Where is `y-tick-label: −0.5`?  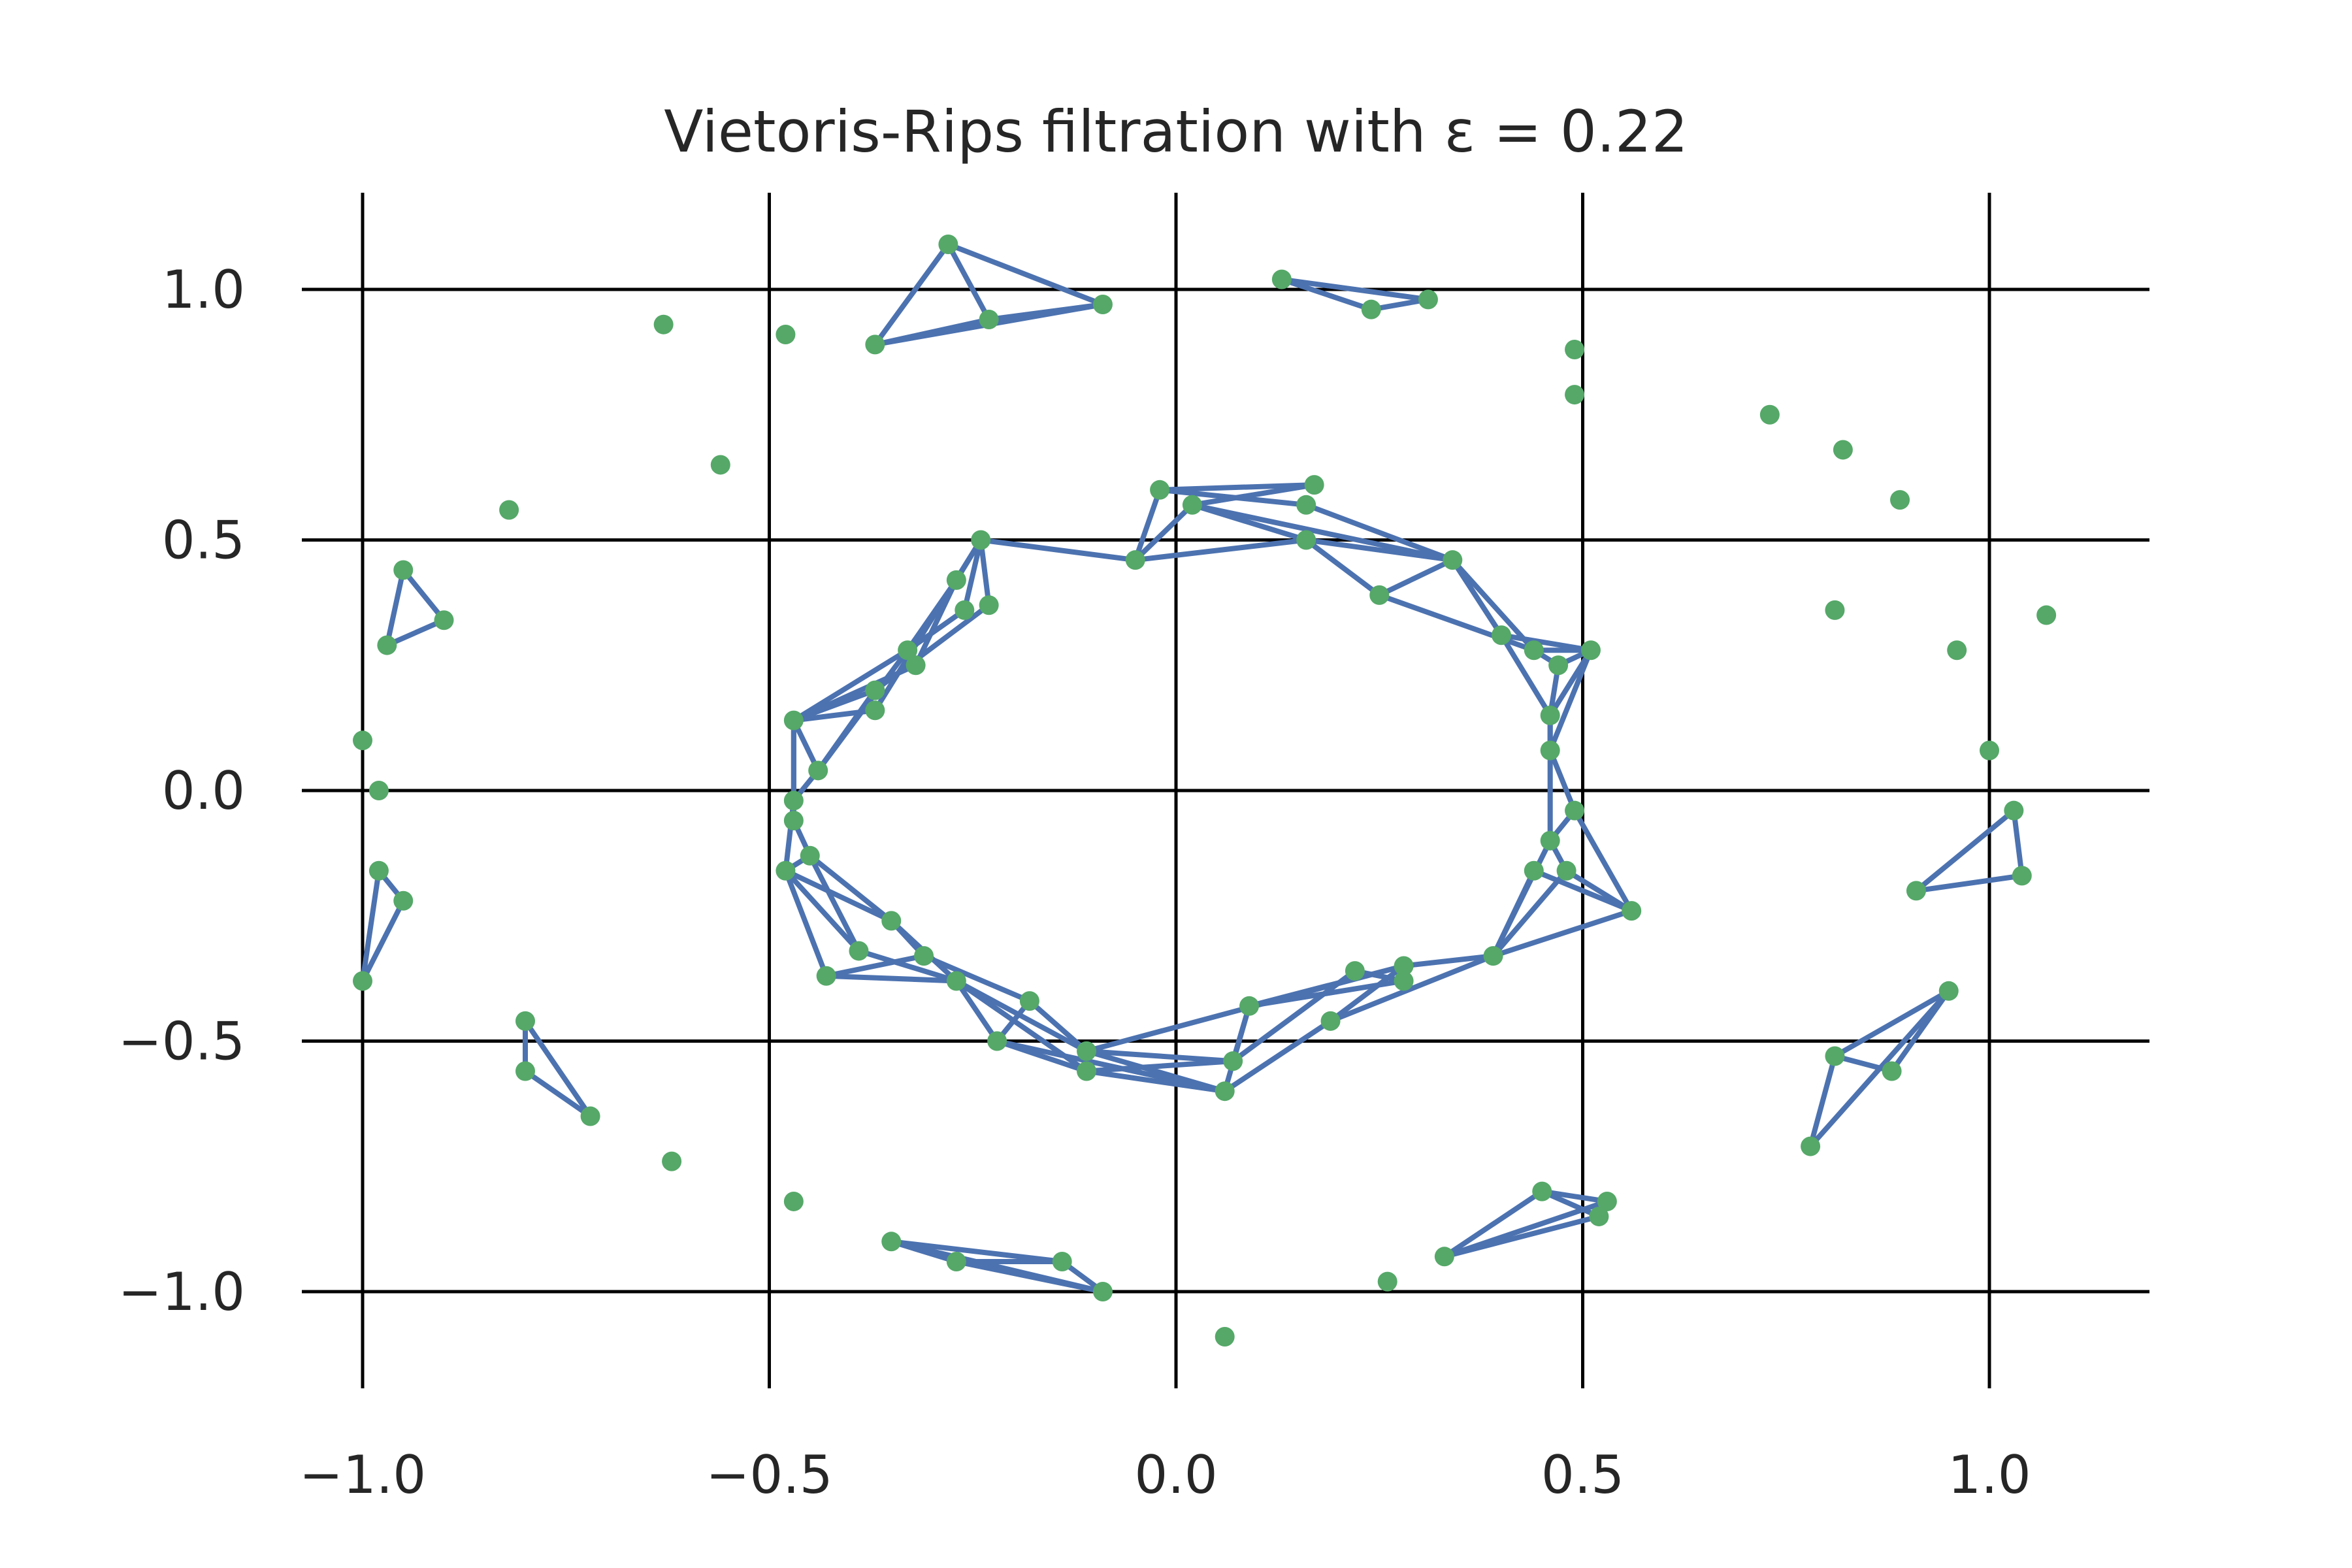 y-tick-label: −0.5 is located at coordinates (181, 1041).